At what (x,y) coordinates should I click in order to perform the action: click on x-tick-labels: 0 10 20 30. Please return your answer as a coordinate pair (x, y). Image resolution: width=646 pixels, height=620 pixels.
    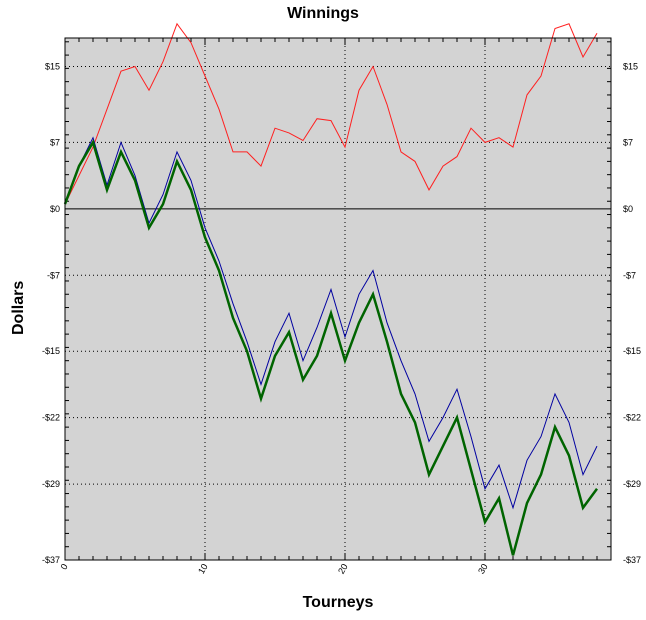
    Looking at the image, I should click on (274, 569).